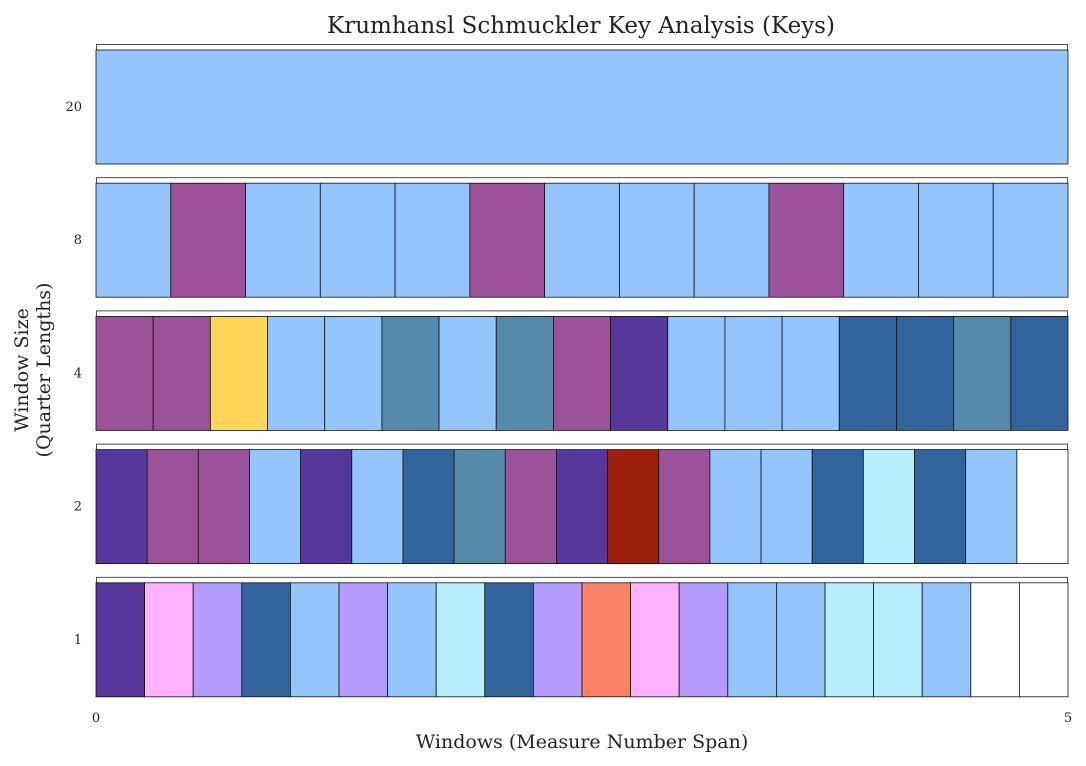  What do you see at coordinates (78, 507) in the screenshot?
I see `y-tick-label: 2` at bounding box center [78, 507].